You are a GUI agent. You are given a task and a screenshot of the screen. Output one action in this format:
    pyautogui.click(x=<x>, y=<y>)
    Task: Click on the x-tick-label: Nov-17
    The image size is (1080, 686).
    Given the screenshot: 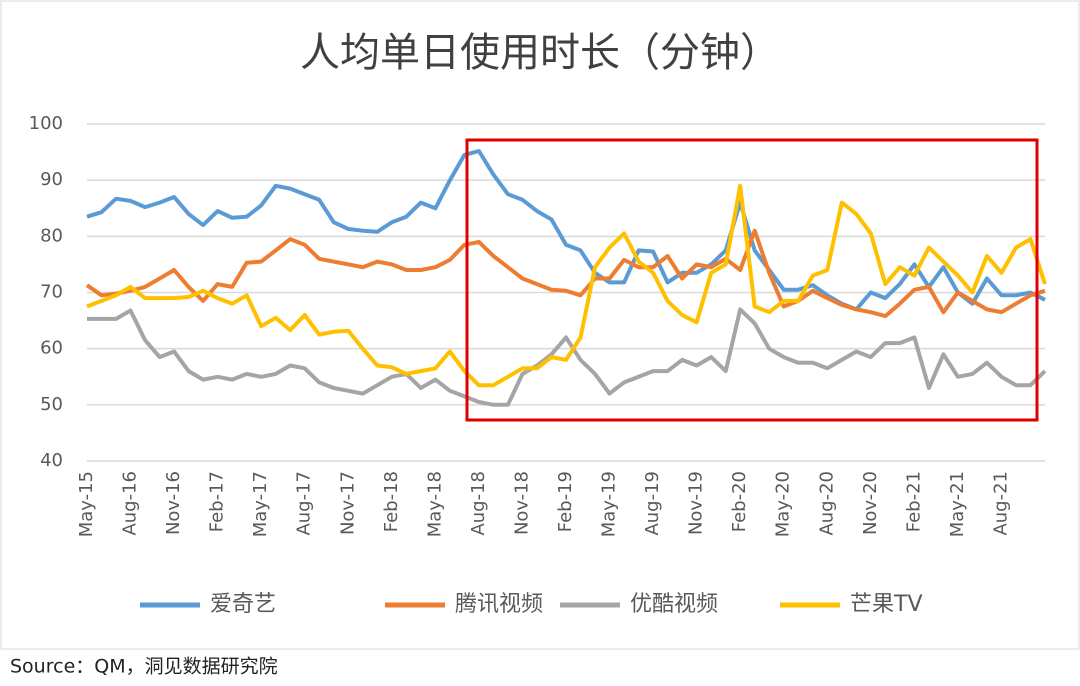 What is the action you would take?
    pyautogui.click(x=347, y=503)
    